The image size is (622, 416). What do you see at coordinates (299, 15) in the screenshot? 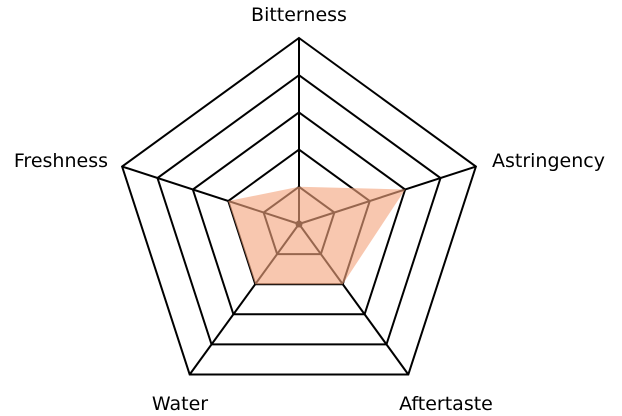
I see `axis-label-bitterness: Bitterness` at bounding box center [299, 15].